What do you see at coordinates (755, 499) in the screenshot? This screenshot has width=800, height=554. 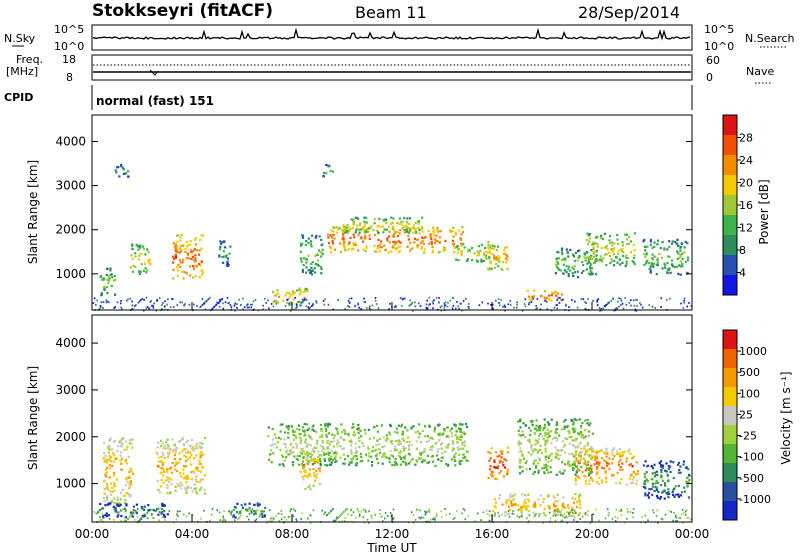 I see `colorbar-tick-label: -1000` at bounding box center [755, 499].